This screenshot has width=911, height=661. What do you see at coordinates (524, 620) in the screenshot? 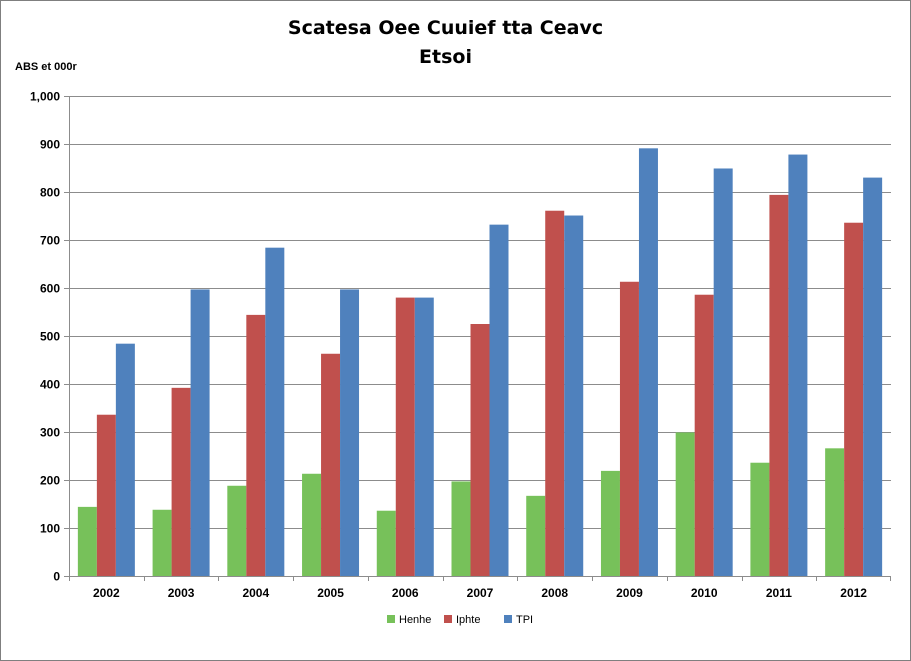
I see `legend-label-tpi: TPI` at bounding box center [524, 620].